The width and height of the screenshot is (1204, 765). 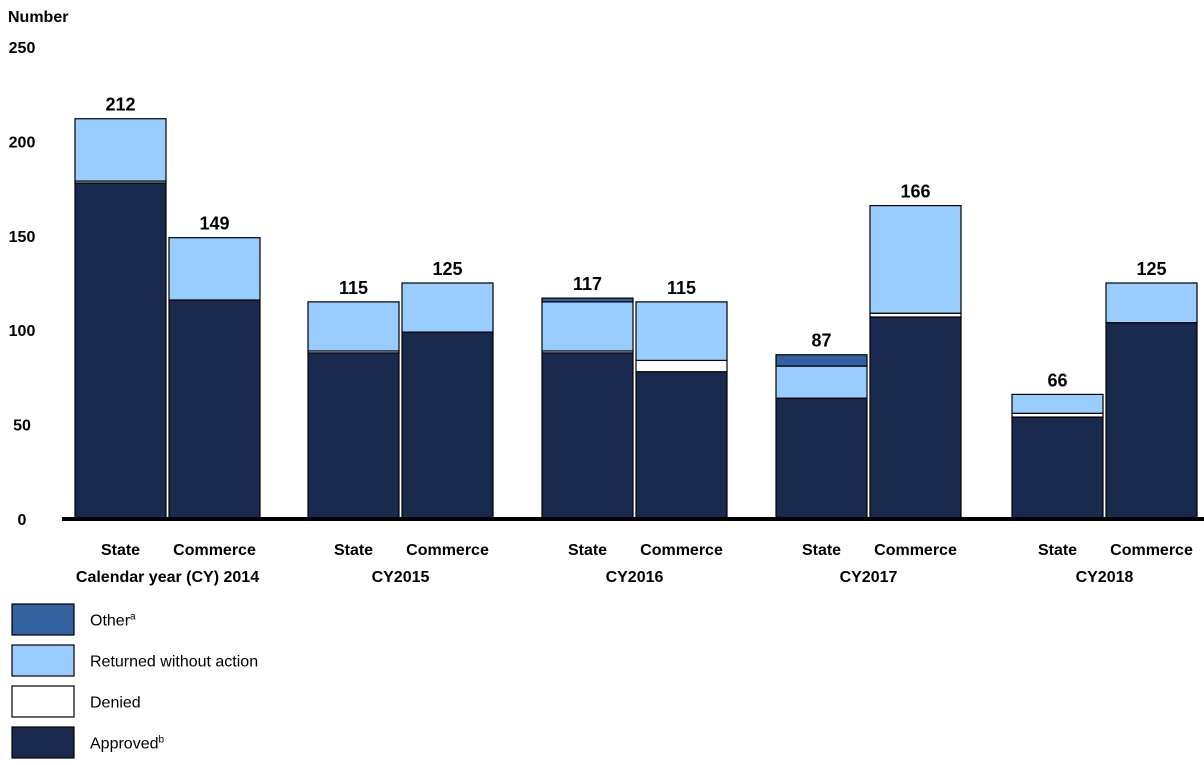 I want to click on legend-swatch-other, so click(x=43, y=619).